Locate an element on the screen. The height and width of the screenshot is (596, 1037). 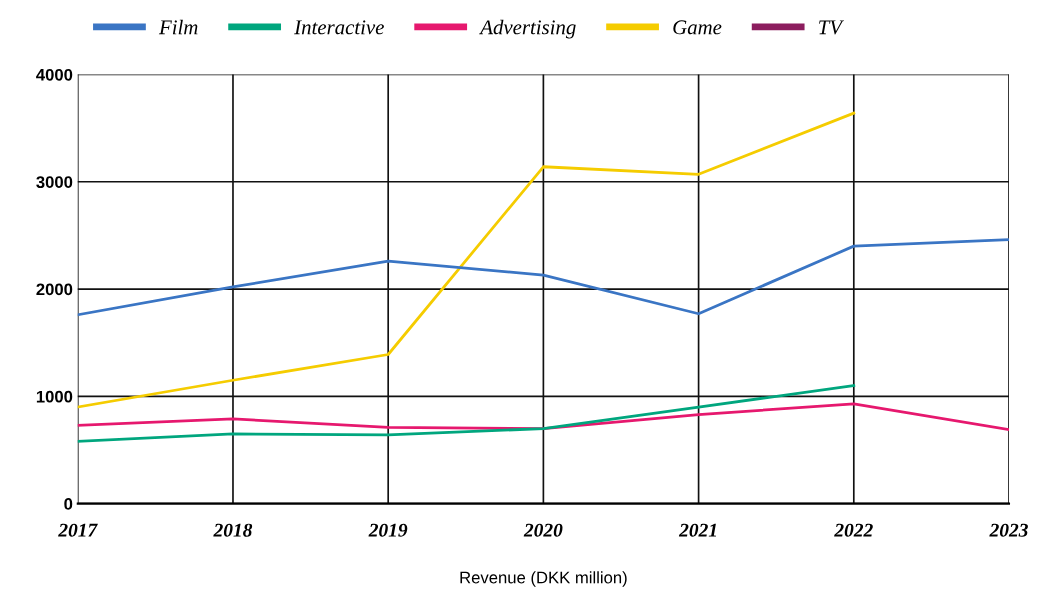
y-tick-label: 3000 is located at coordinates (54, 182).